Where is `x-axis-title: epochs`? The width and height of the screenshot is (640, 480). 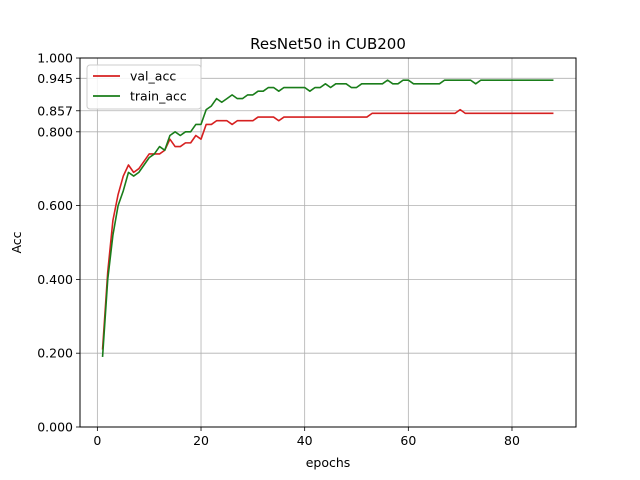 x-axis-title: epochs is located at coordinates (328, 462).